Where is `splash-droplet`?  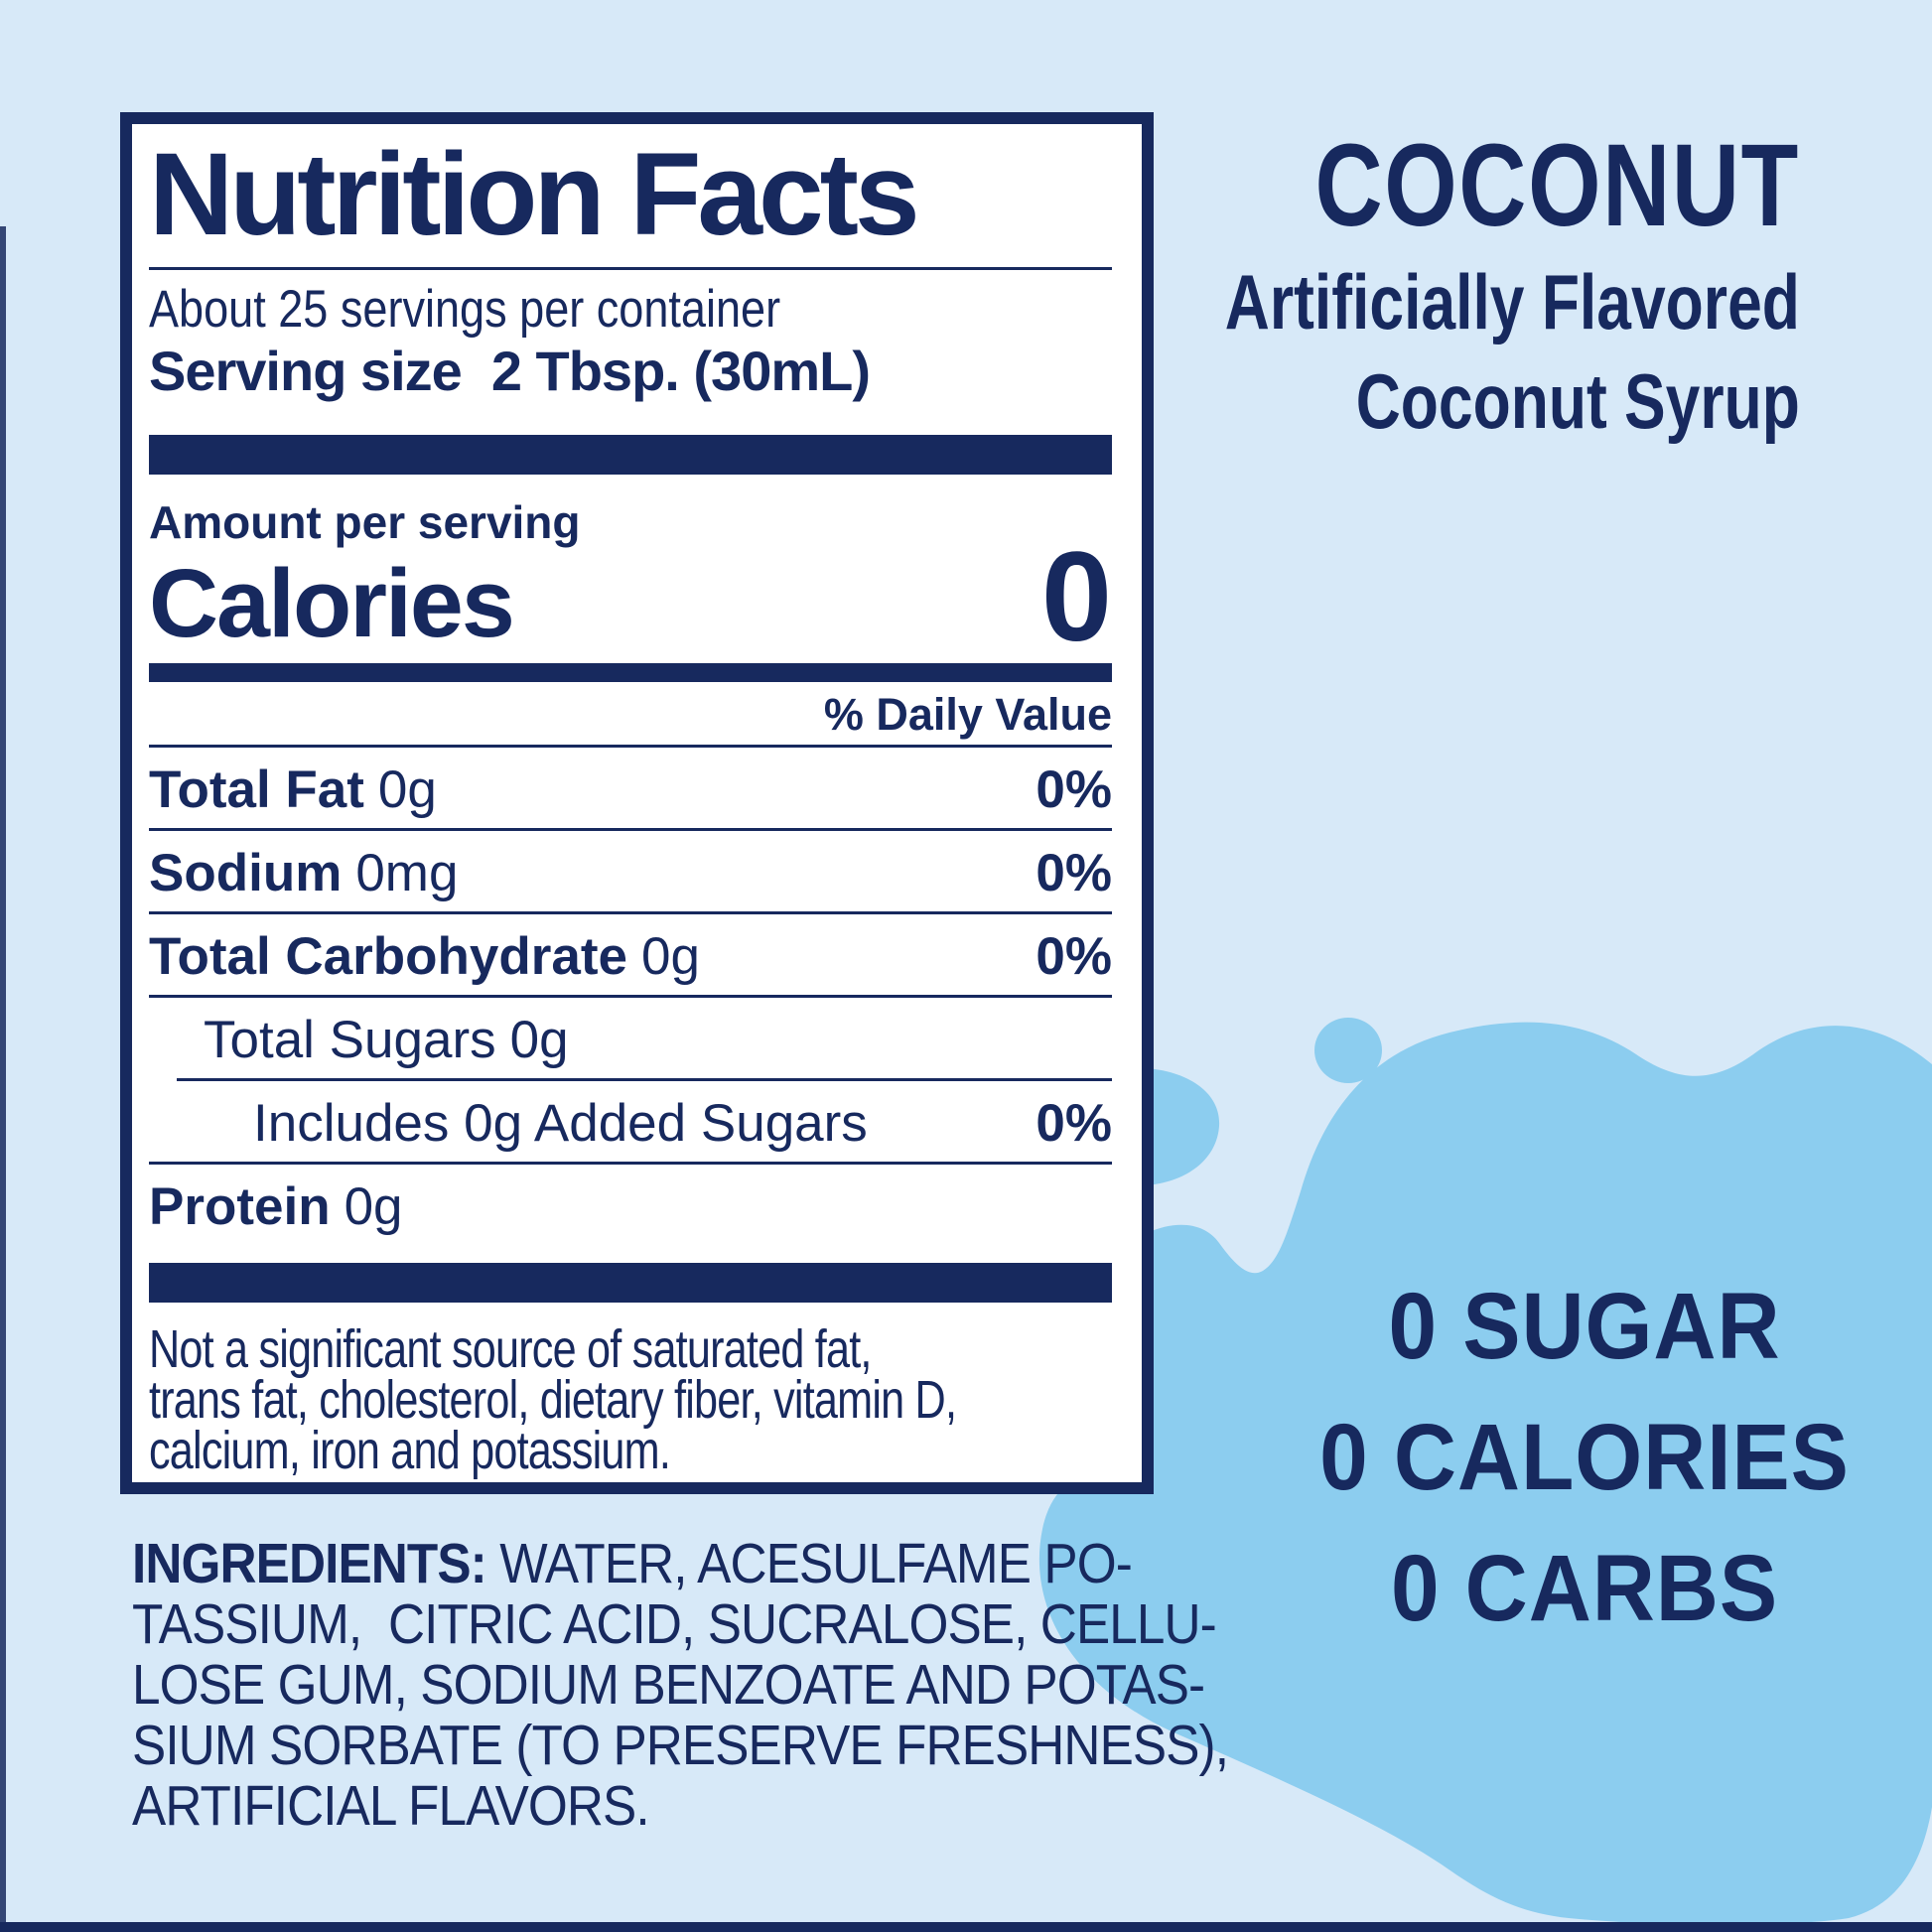 splash-droplet is located at coordinates (1348, 1050).